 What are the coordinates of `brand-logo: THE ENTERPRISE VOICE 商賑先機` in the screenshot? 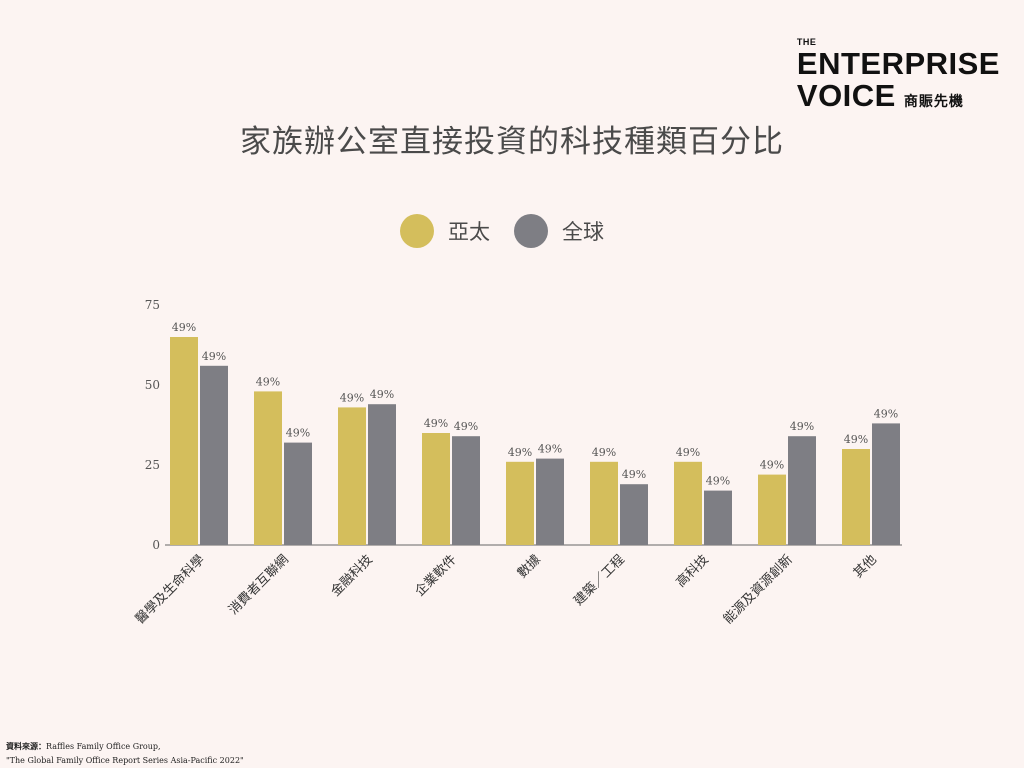 It's located at (898, 74).